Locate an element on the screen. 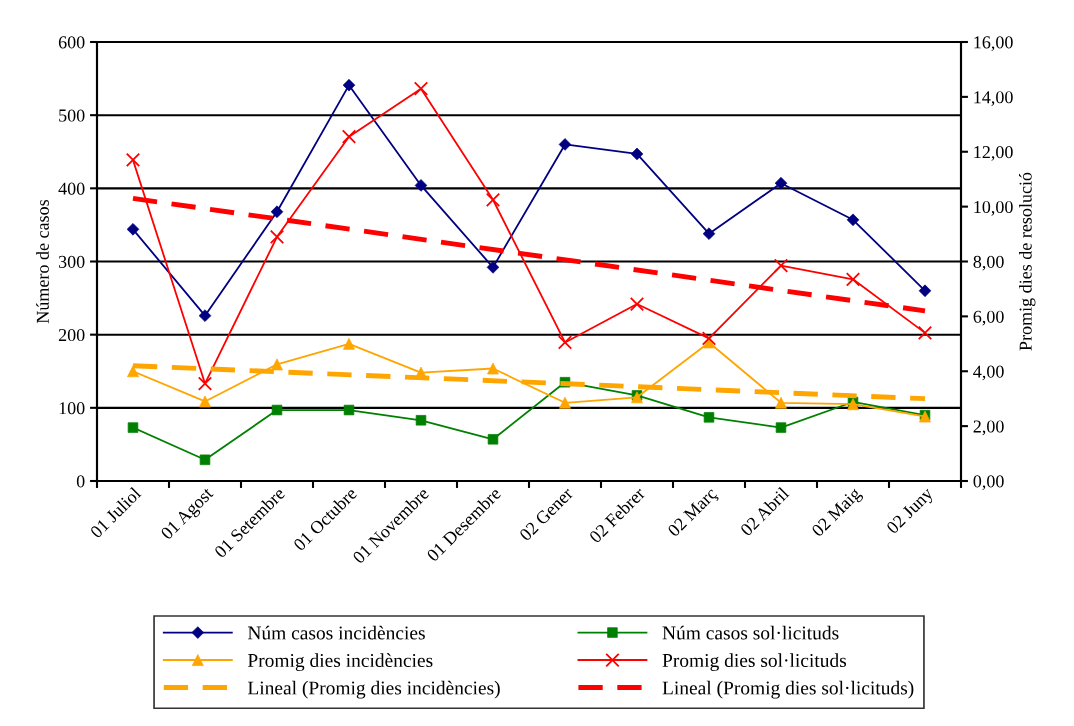  legend-label: Núm casos incidències is located at coordinates (336, 632).